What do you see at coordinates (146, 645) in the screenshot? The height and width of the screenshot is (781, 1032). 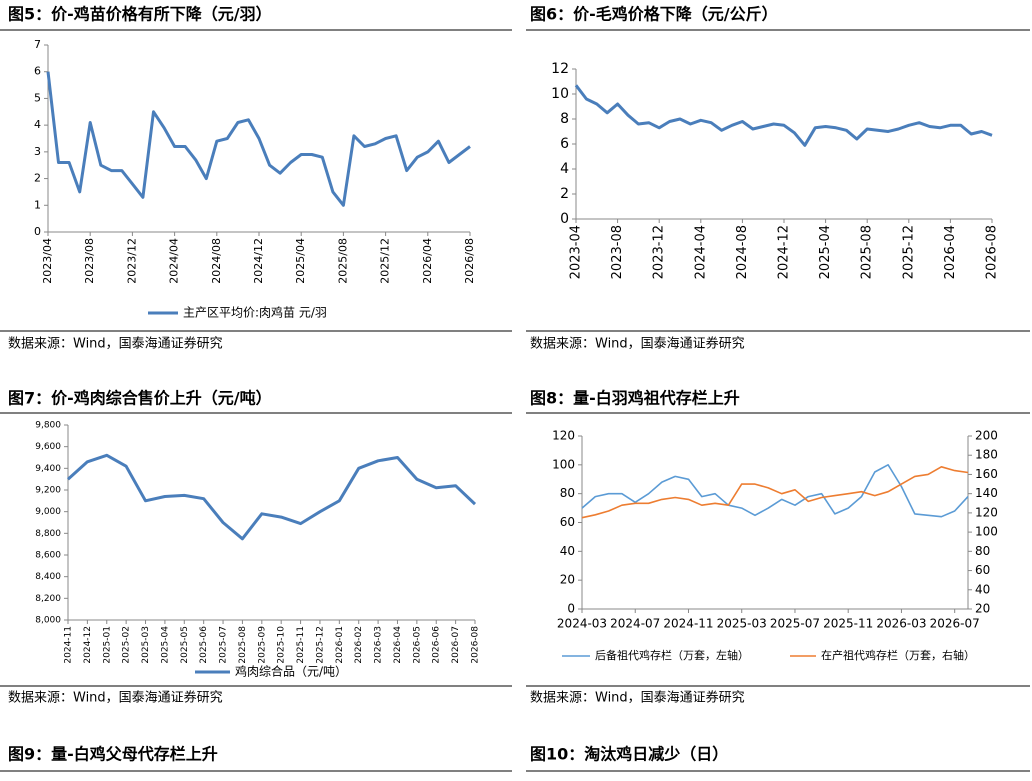 I see `x-tick-label: 2025-03` at bounding box center [146, 645].